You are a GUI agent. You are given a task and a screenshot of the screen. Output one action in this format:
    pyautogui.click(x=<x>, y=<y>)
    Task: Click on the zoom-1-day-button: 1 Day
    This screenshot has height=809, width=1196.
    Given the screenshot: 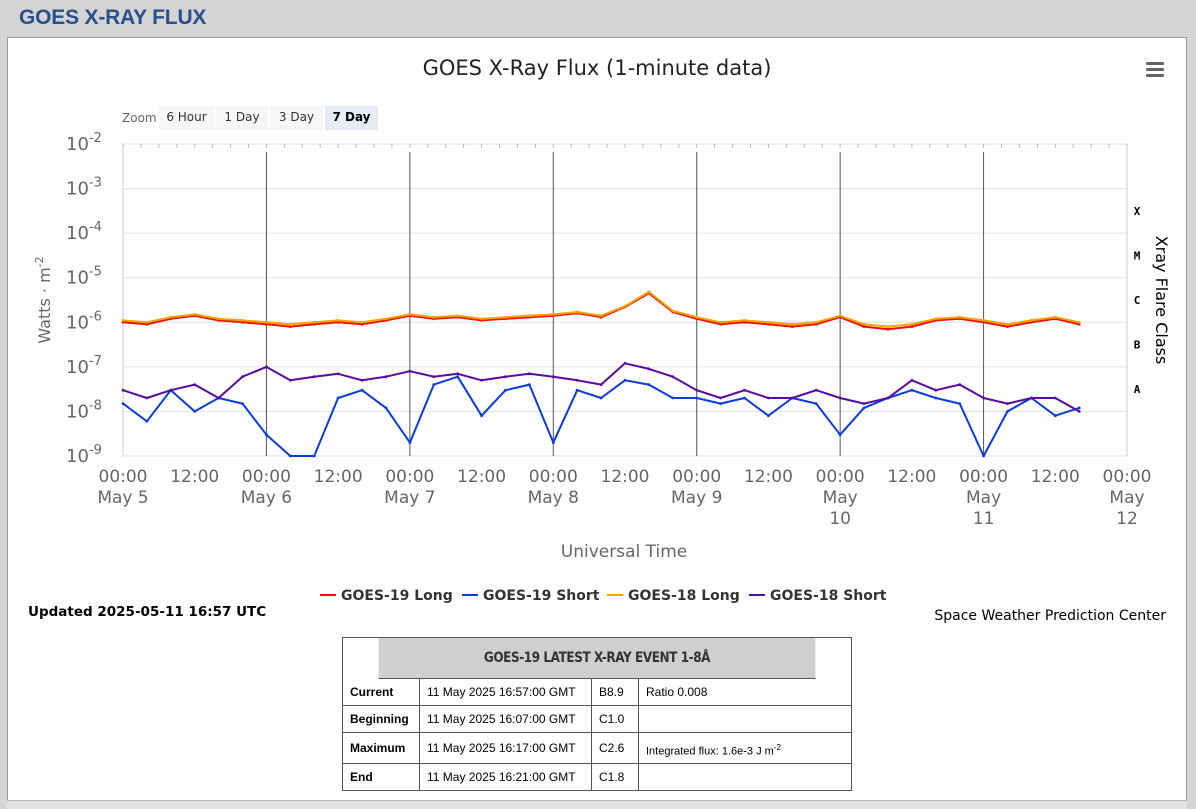 What is the action you would take?
    pyautogui.click(x=242, y=118)
    